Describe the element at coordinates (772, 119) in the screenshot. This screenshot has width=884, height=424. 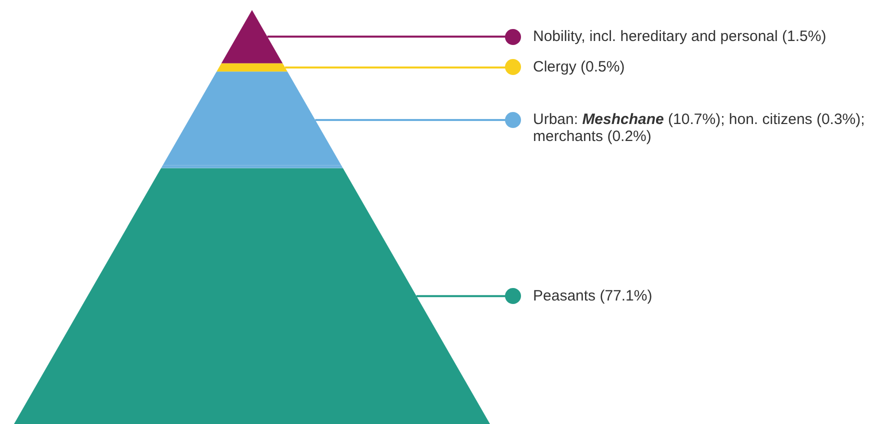
I see `category-label: hon. citizens` at that location.